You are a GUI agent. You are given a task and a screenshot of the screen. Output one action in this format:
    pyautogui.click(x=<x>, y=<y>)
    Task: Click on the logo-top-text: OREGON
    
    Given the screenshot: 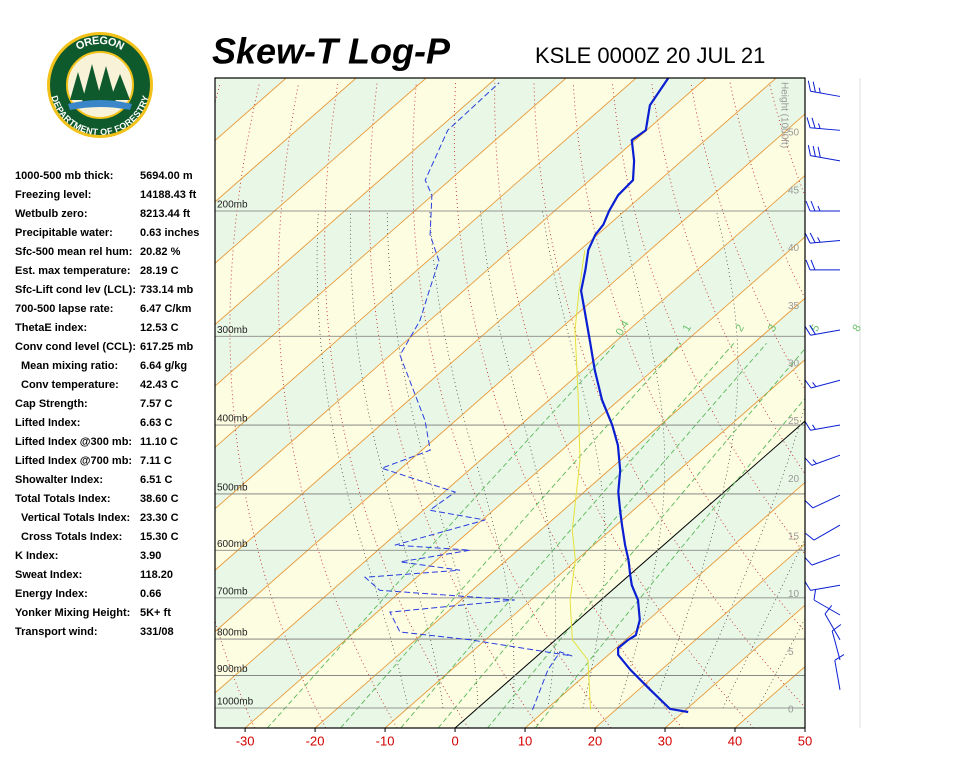 What is the action you would take?
    pyautogui.click(x=100, y=44)
    